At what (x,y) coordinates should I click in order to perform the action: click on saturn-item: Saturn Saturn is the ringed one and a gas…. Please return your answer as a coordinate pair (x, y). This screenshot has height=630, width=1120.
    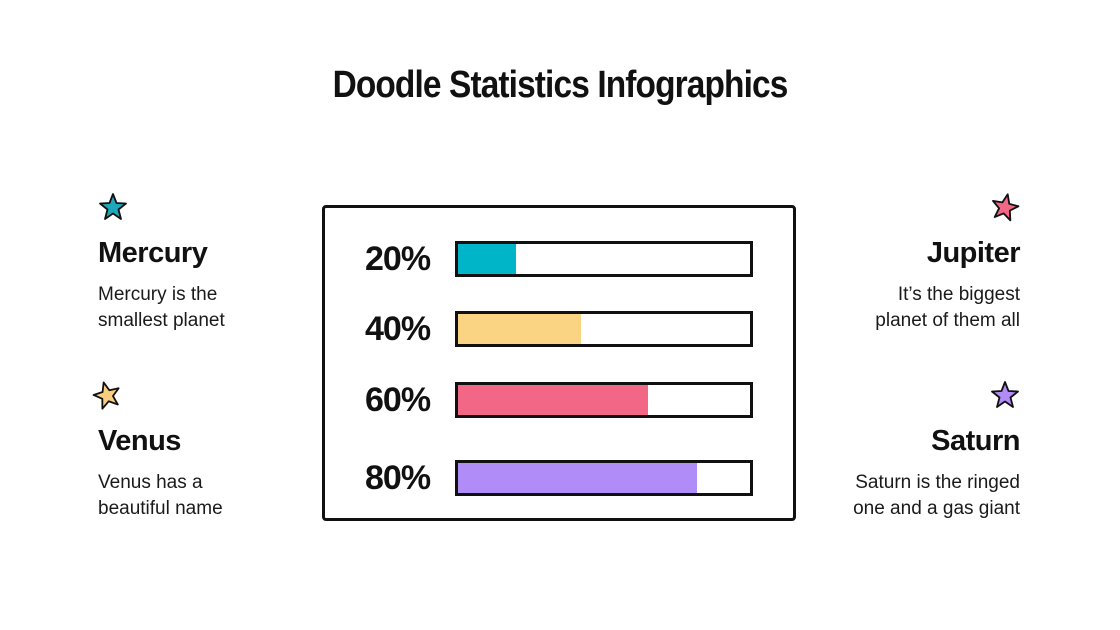
    Looking at the image, I should click on (900, 451).